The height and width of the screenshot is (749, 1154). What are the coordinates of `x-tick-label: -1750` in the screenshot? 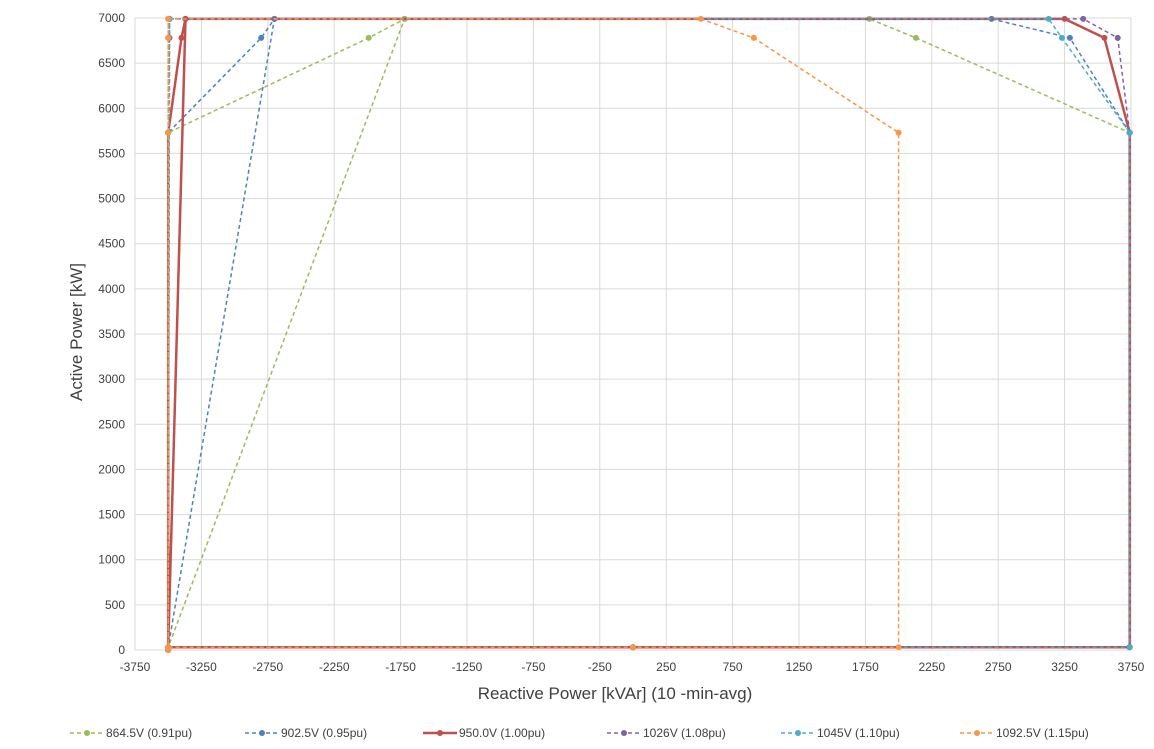 It's located at (400, 667).